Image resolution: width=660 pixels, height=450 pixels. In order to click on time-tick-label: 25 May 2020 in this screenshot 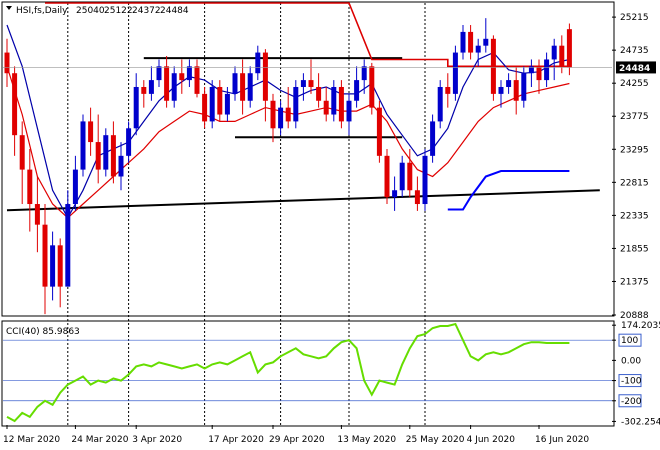, I will do `click(435, 440)`.